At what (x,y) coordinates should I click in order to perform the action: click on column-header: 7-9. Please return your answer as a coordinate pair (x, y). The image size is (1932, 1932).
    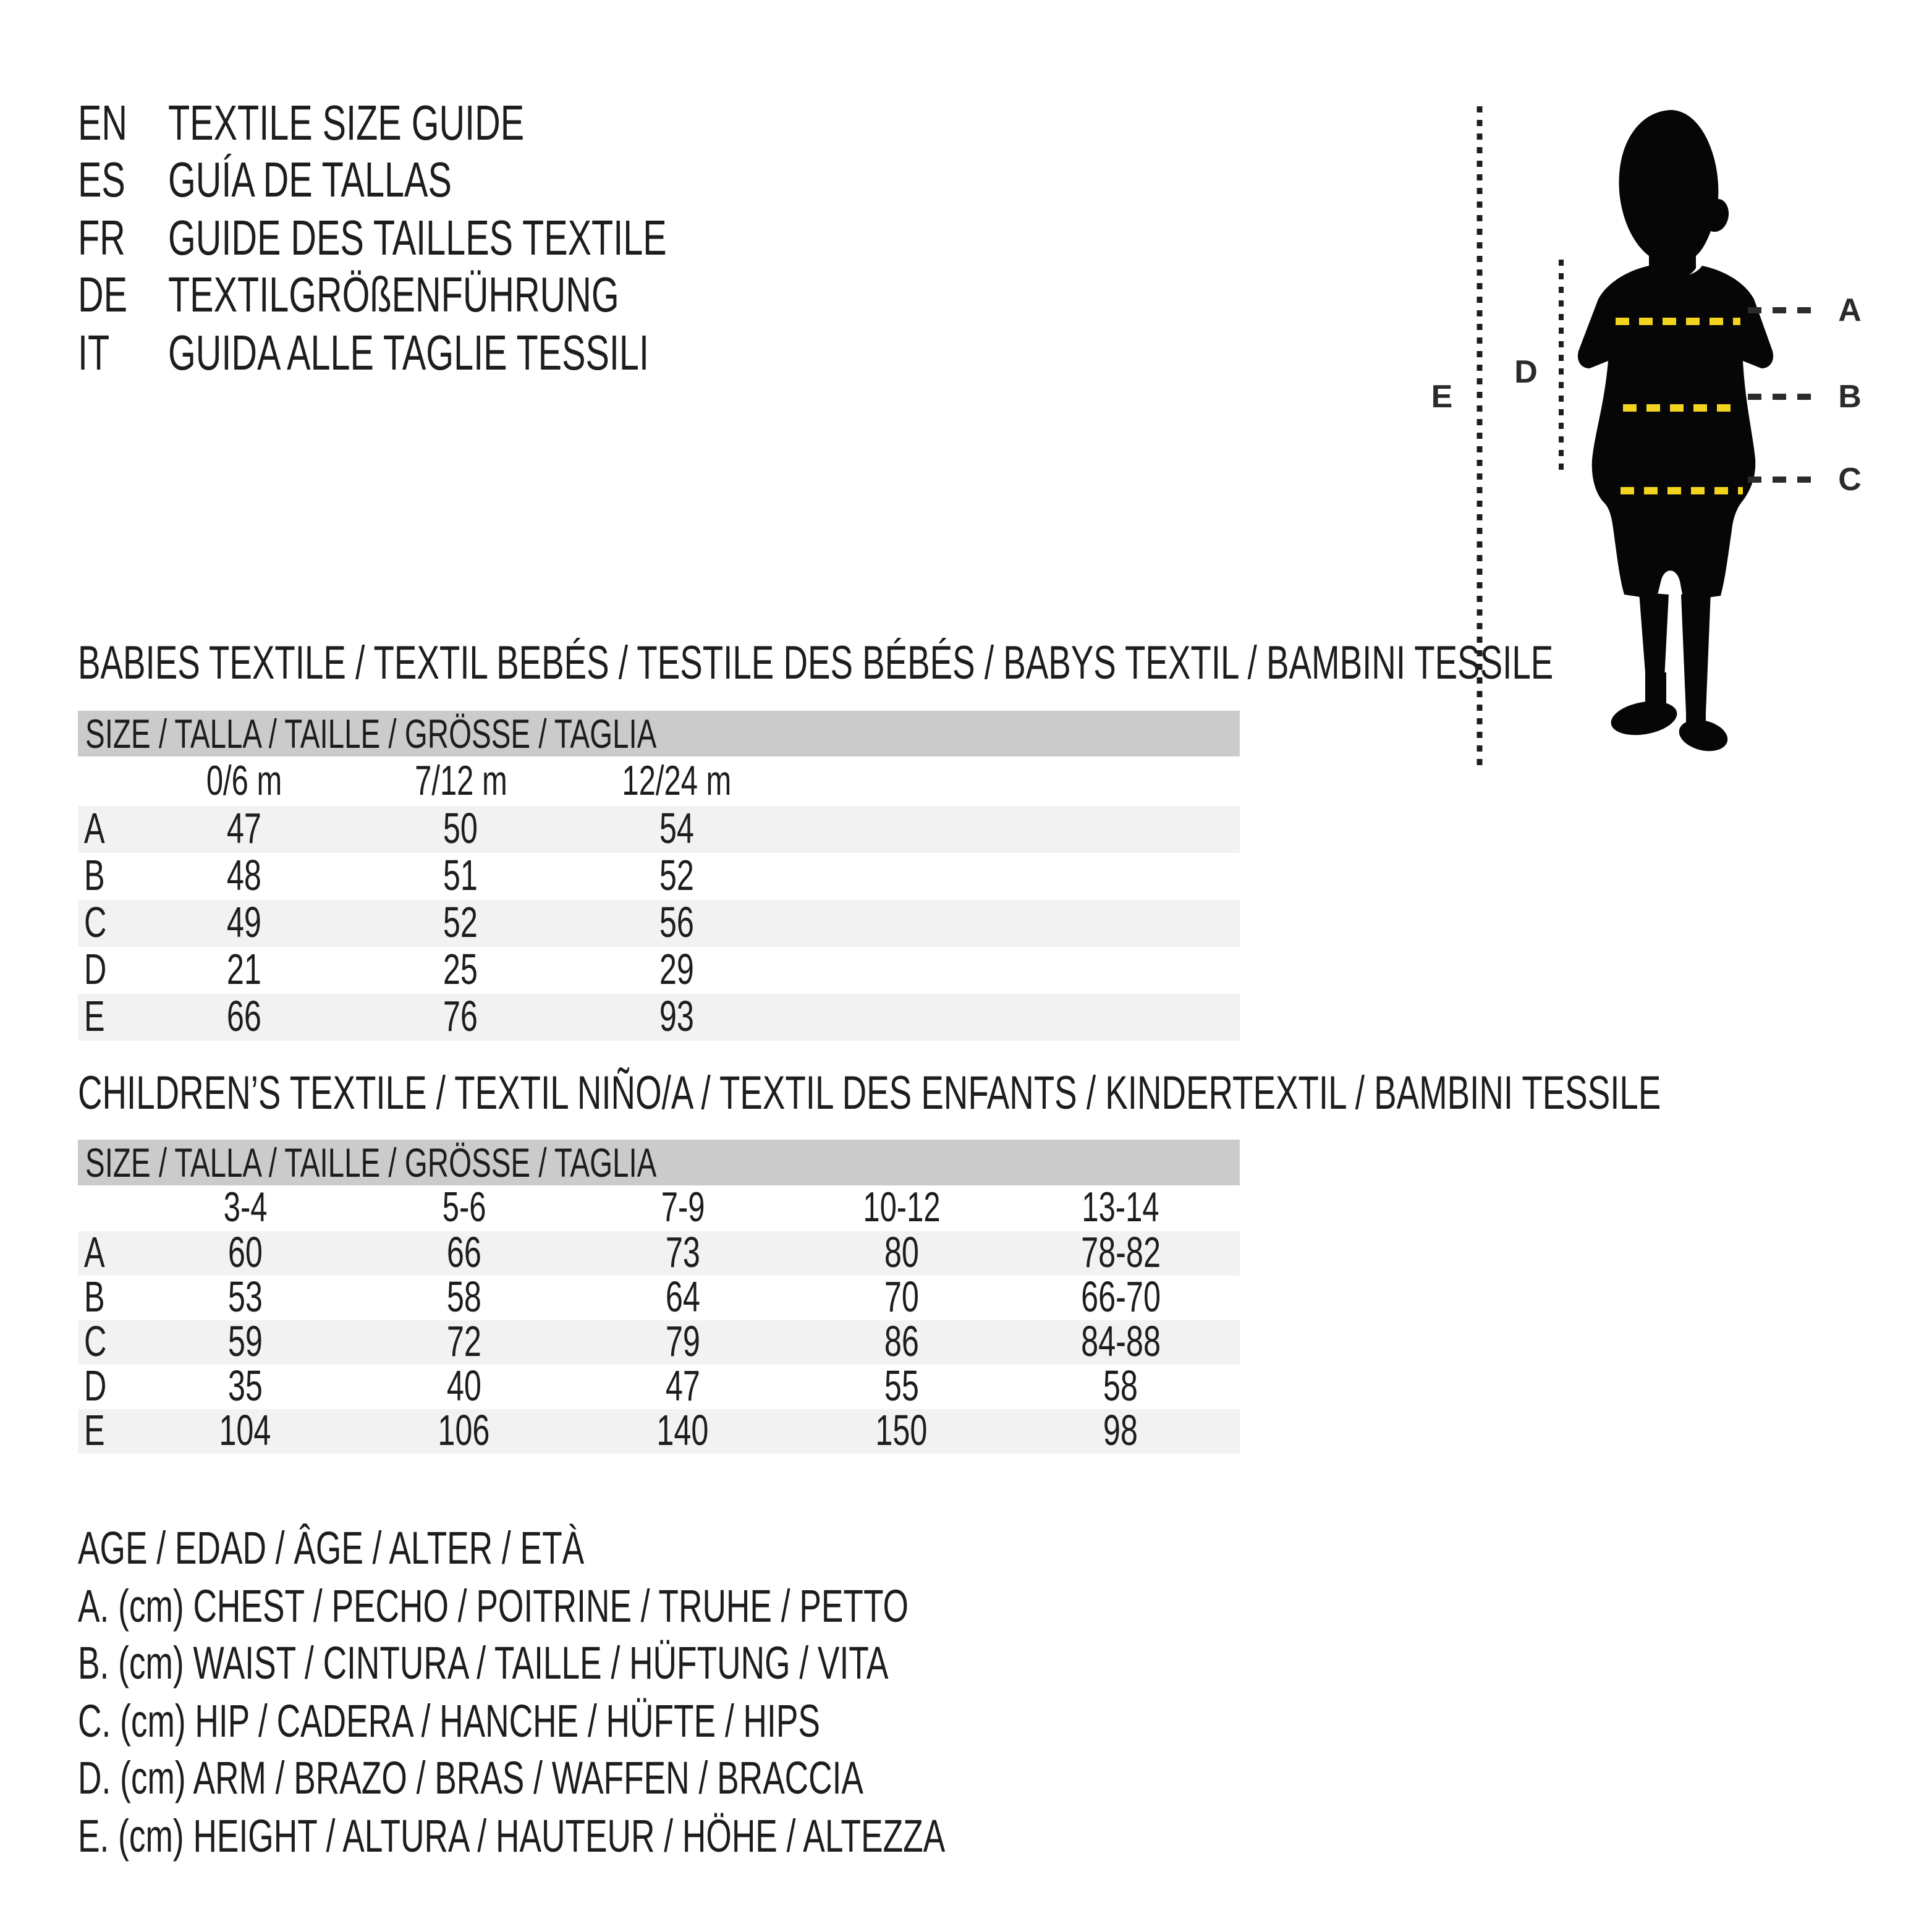
    Looking at the image, I should click on (683, 1207).